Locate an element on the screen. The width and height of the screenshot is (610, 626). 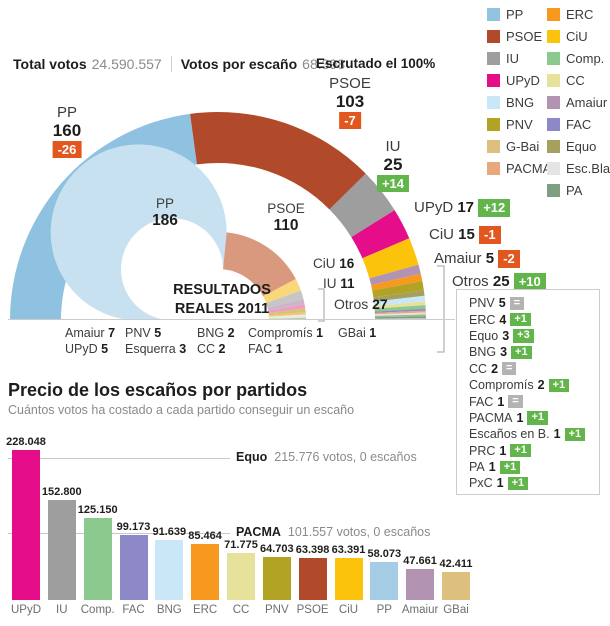
legend-swatch-pnv is located at coordinates (493, 124).